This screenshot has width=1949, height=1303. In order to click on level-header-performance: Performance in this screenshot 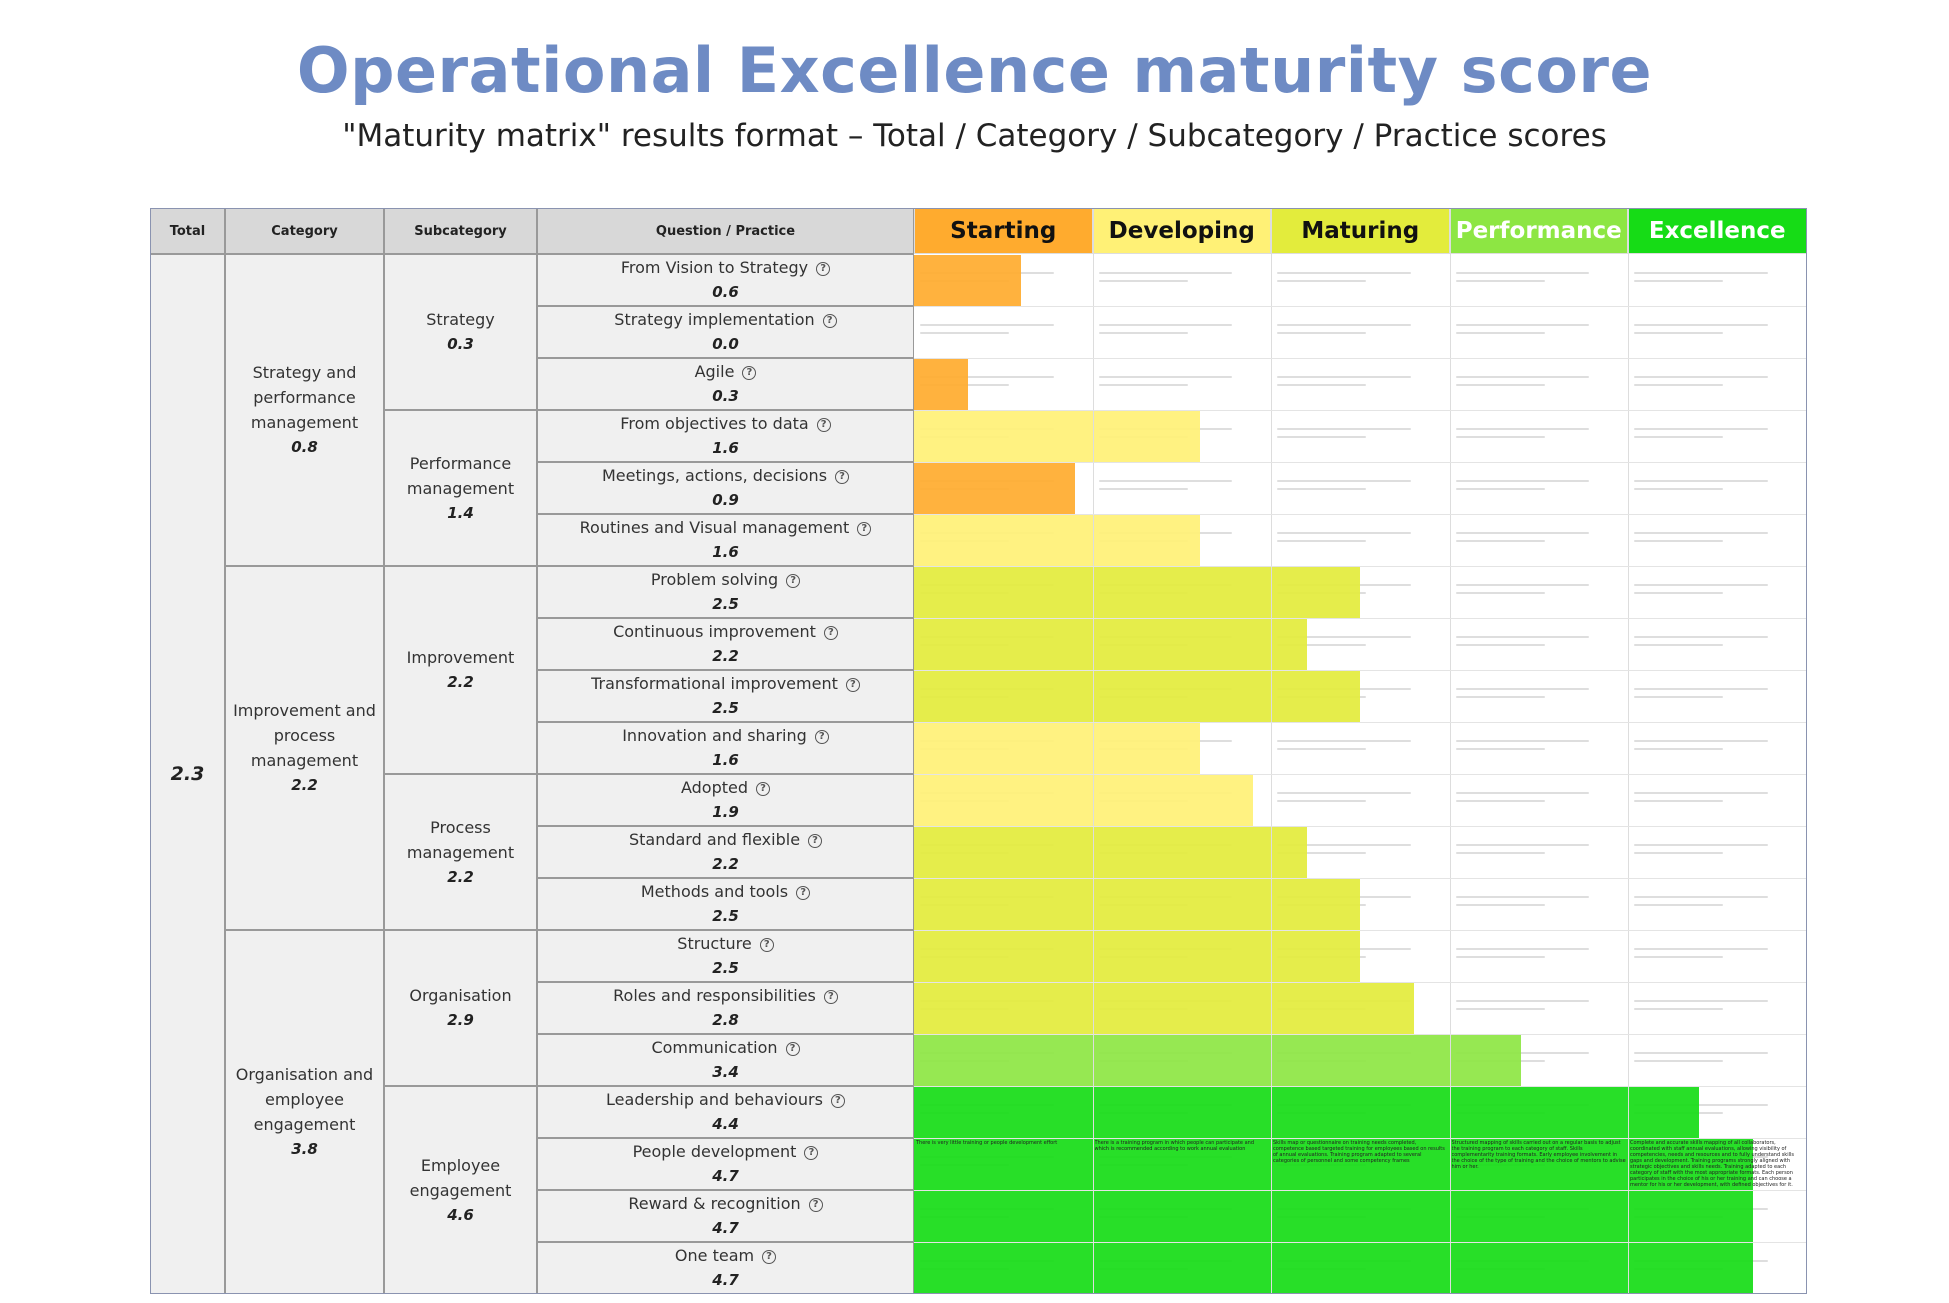, I will do `click(1538, 231)`.